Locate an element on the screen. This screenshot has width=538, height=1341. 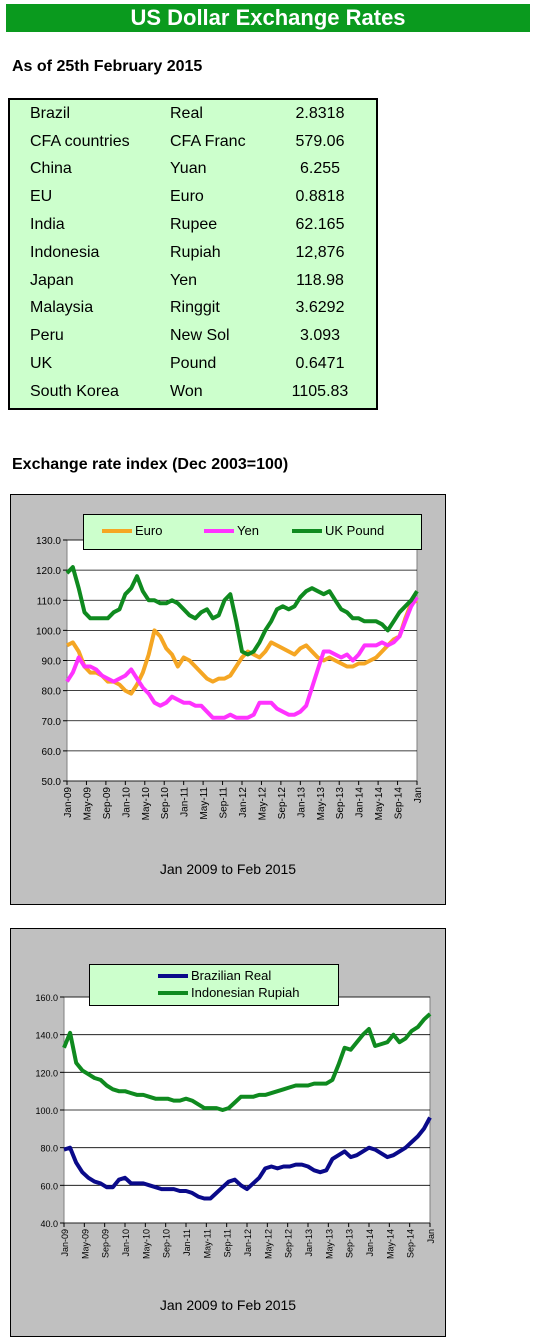
currency-cell: Pound is located at coordinates (193, 364).